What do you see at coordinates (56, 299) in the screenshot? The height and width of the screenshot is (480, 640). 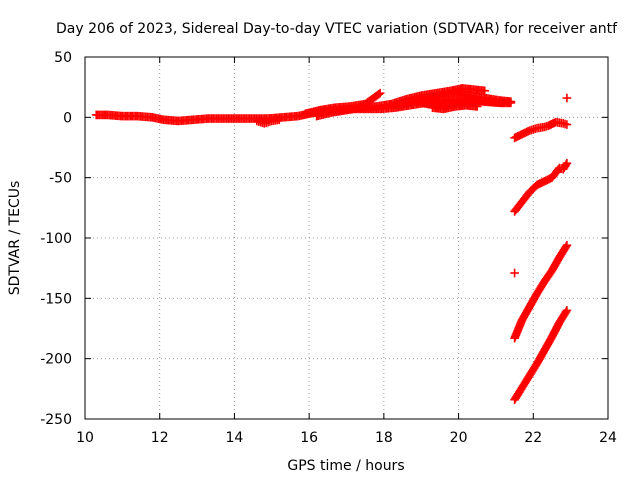 I see `y-tick-label: -150` at bounding box center [56, 299].